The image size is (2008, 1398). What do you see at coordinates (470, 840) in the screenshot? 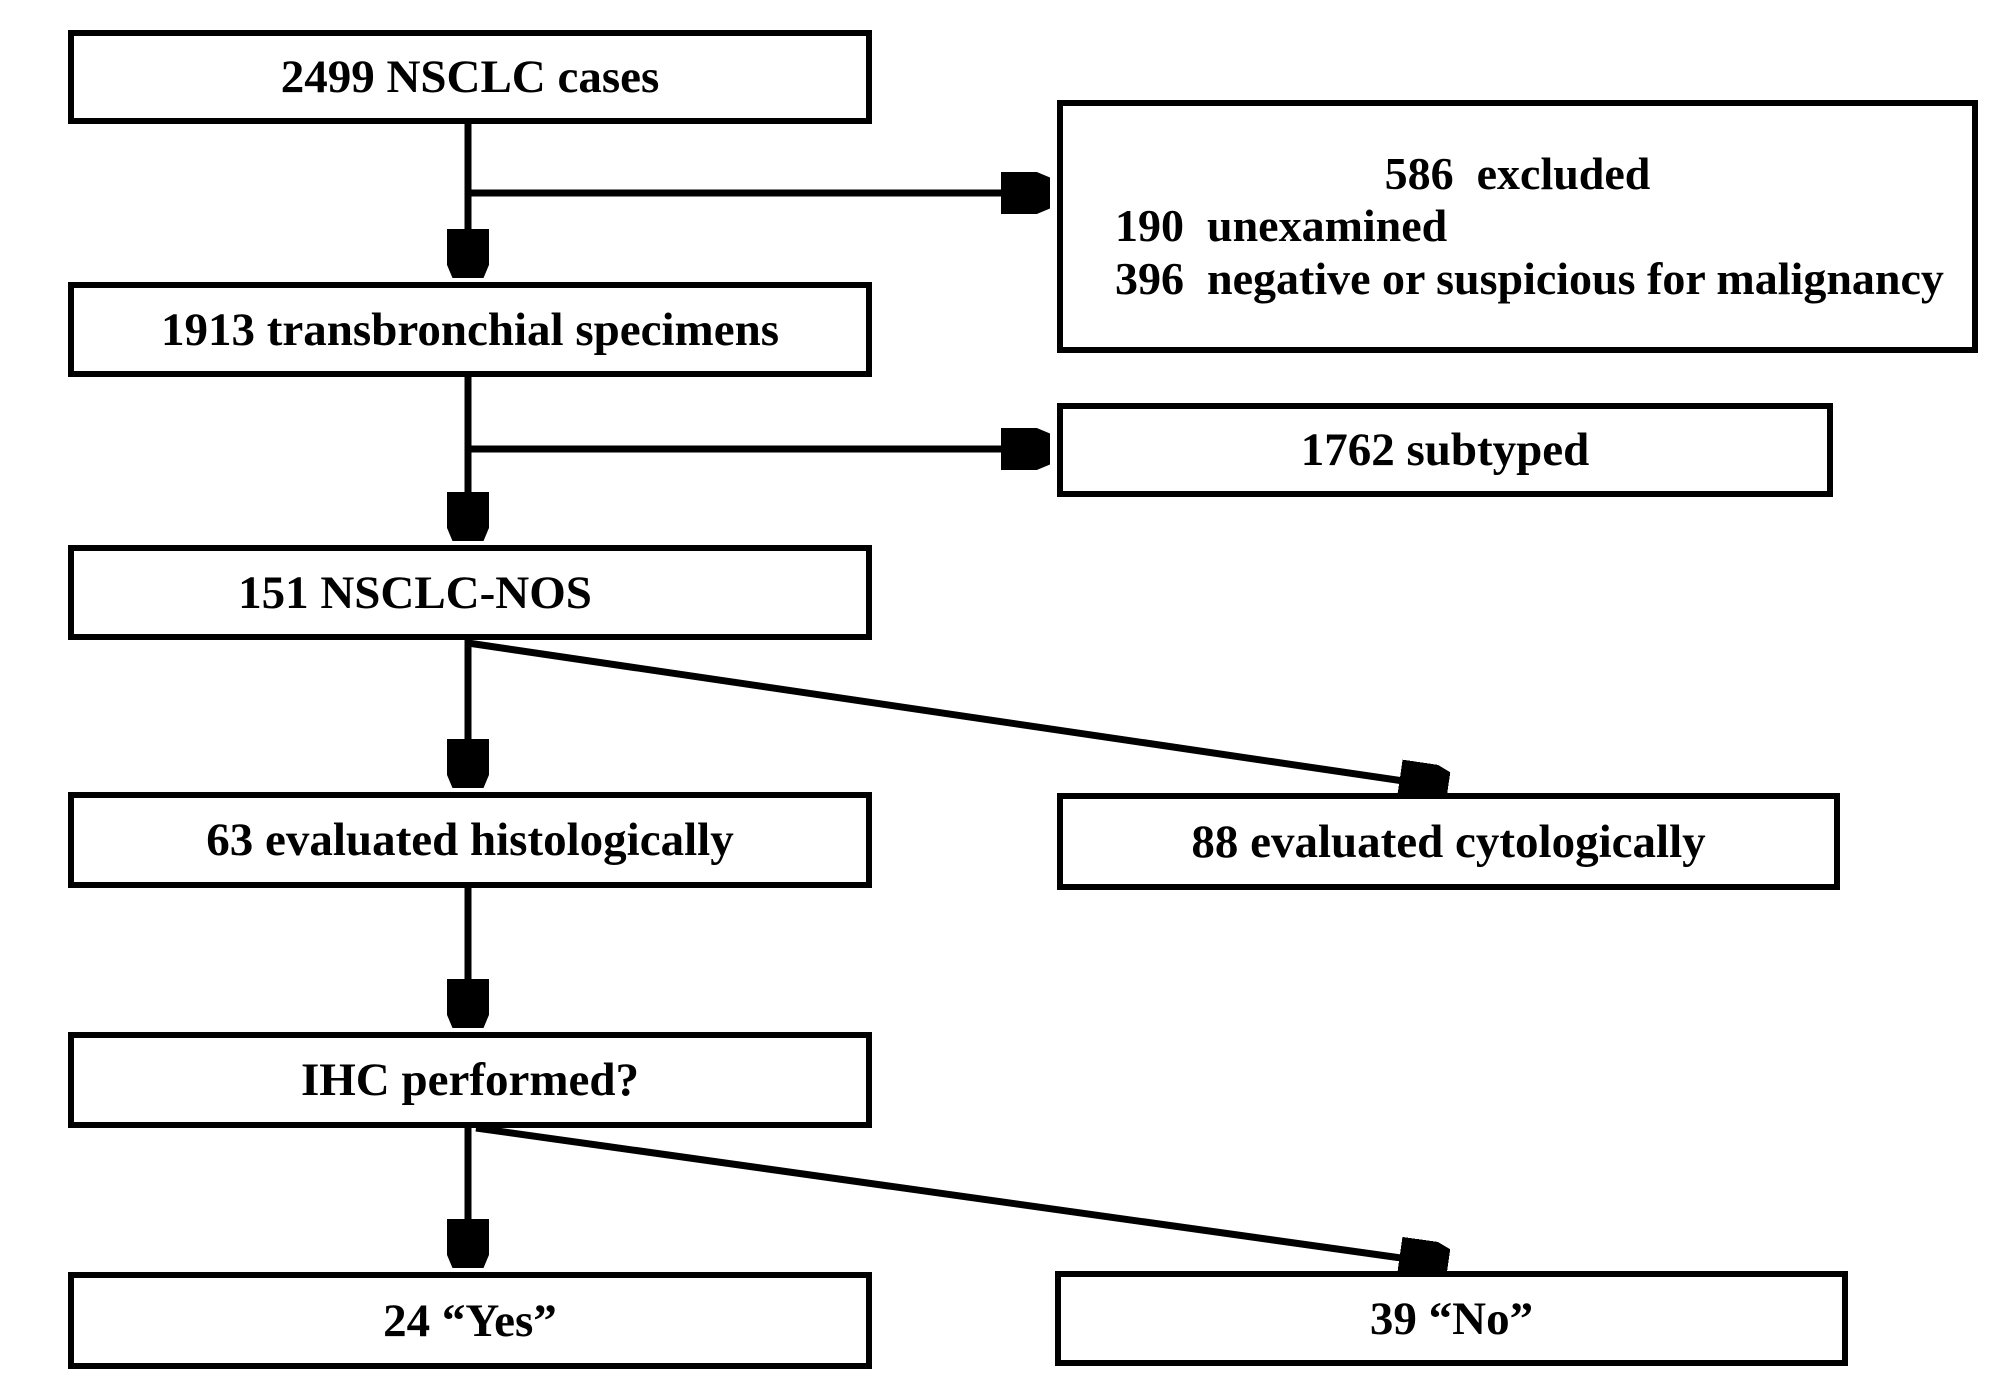
I see `box-evaluated-histologically: 63 evaluated histologically` at bounding box center [470, 840].